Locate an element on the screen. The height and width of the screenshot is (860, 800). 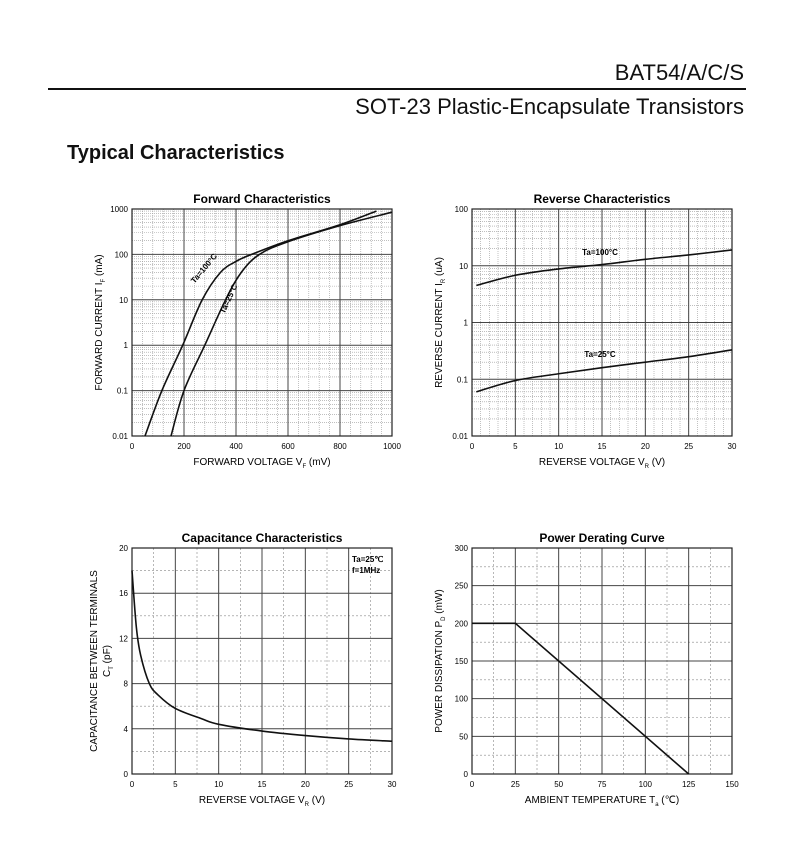
y-tick-label: 16 is located at coordinates (123, 593).